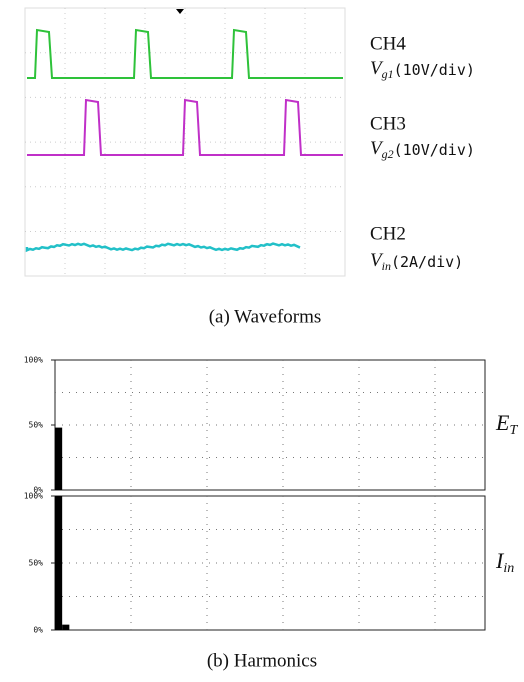 The height and width of the screenshot is (682, 524). I want to click on channel-scale: Vg2(10V/div), so click(422, 149).